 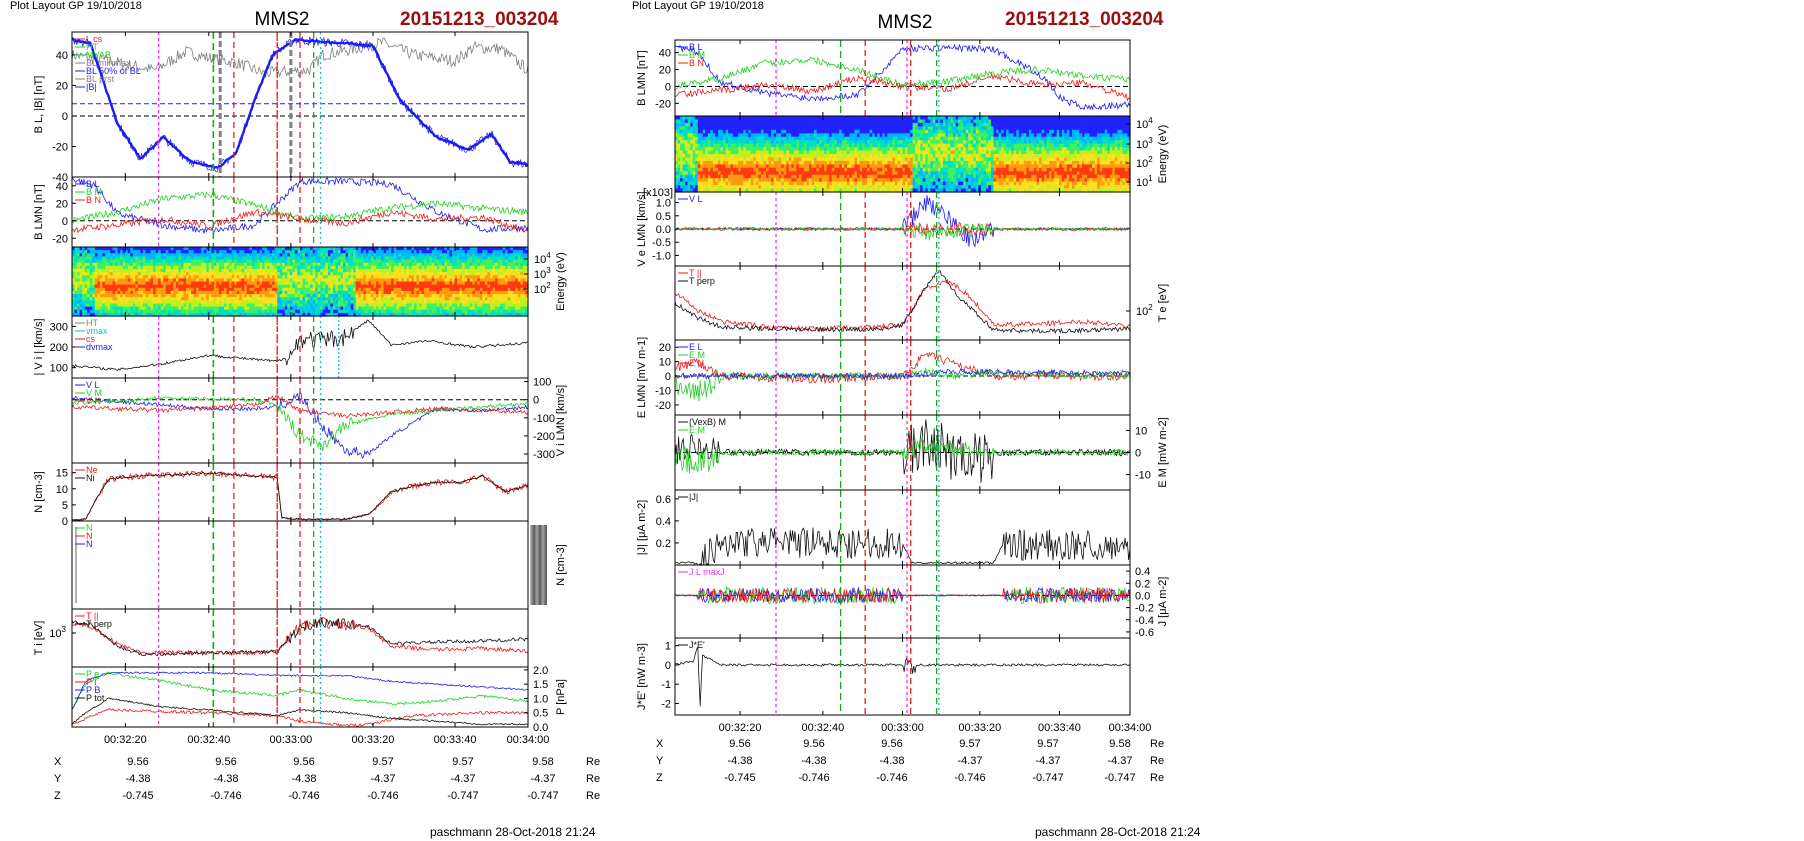 What do you see at coordinates (208, 740) in the screenshot?
I see `left-p-time-tick-label: 00:32:40` at bounding box center [208, 740].